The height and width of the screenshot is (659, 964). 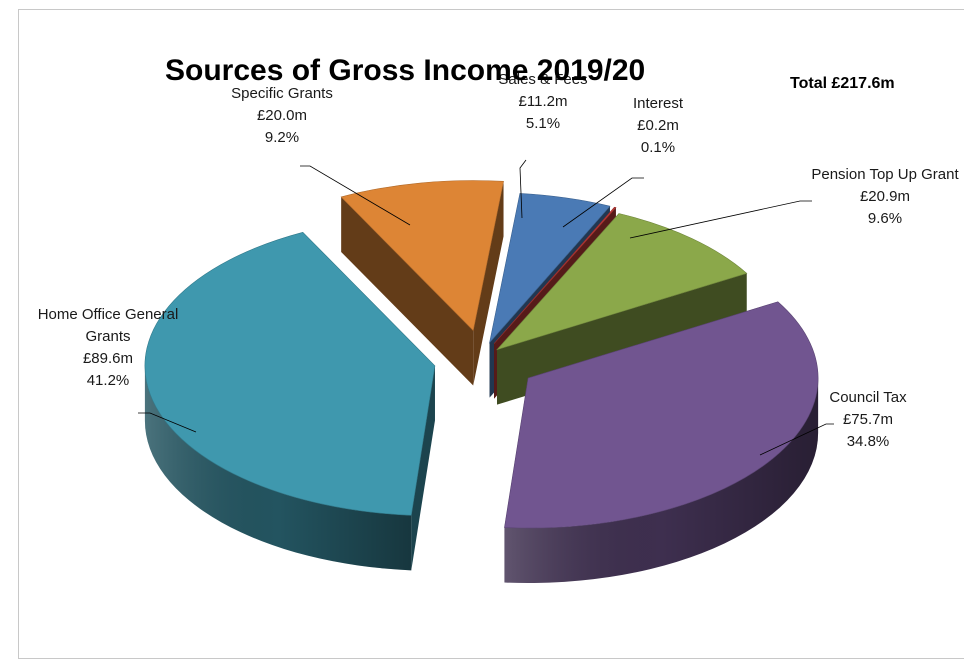 What do you see at coordinates (108, 358) in the screenshot?
I see `slice-label-4-line-2: £89.6m` at bounding box center [108, 358].